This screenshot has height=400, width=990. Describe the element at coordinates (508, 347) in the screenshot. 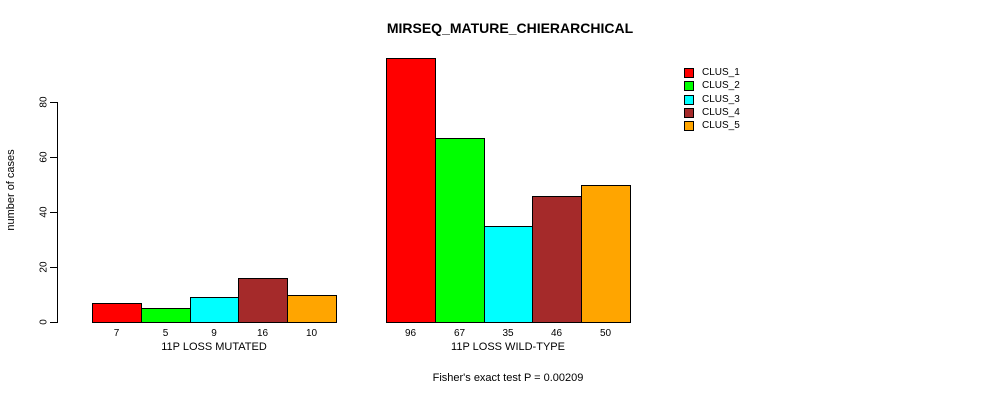

I see `group-label: 11P LOSS WILD-TYPE` at that location.